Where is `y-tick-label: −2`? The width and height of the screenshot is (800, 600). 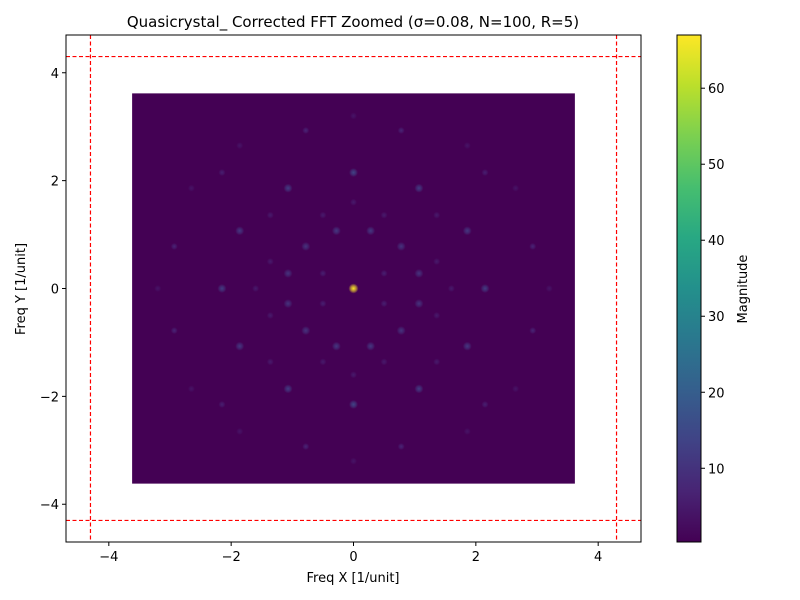
y-tick-label: −2 is located at coordinates (49, 397).